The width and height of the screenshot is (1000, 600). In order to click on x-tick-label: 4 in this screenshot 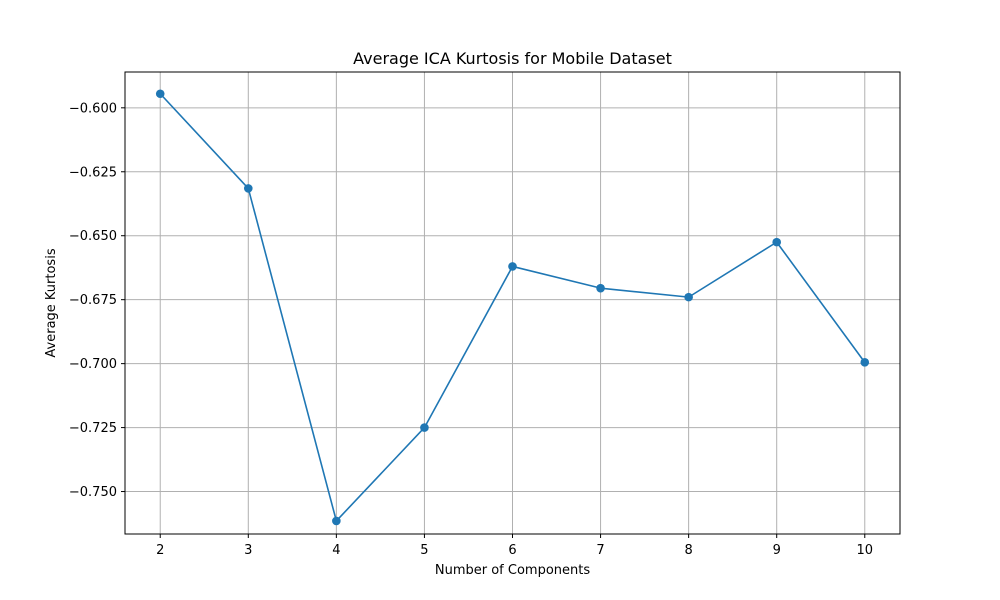, I will do `click(336, 550)`.